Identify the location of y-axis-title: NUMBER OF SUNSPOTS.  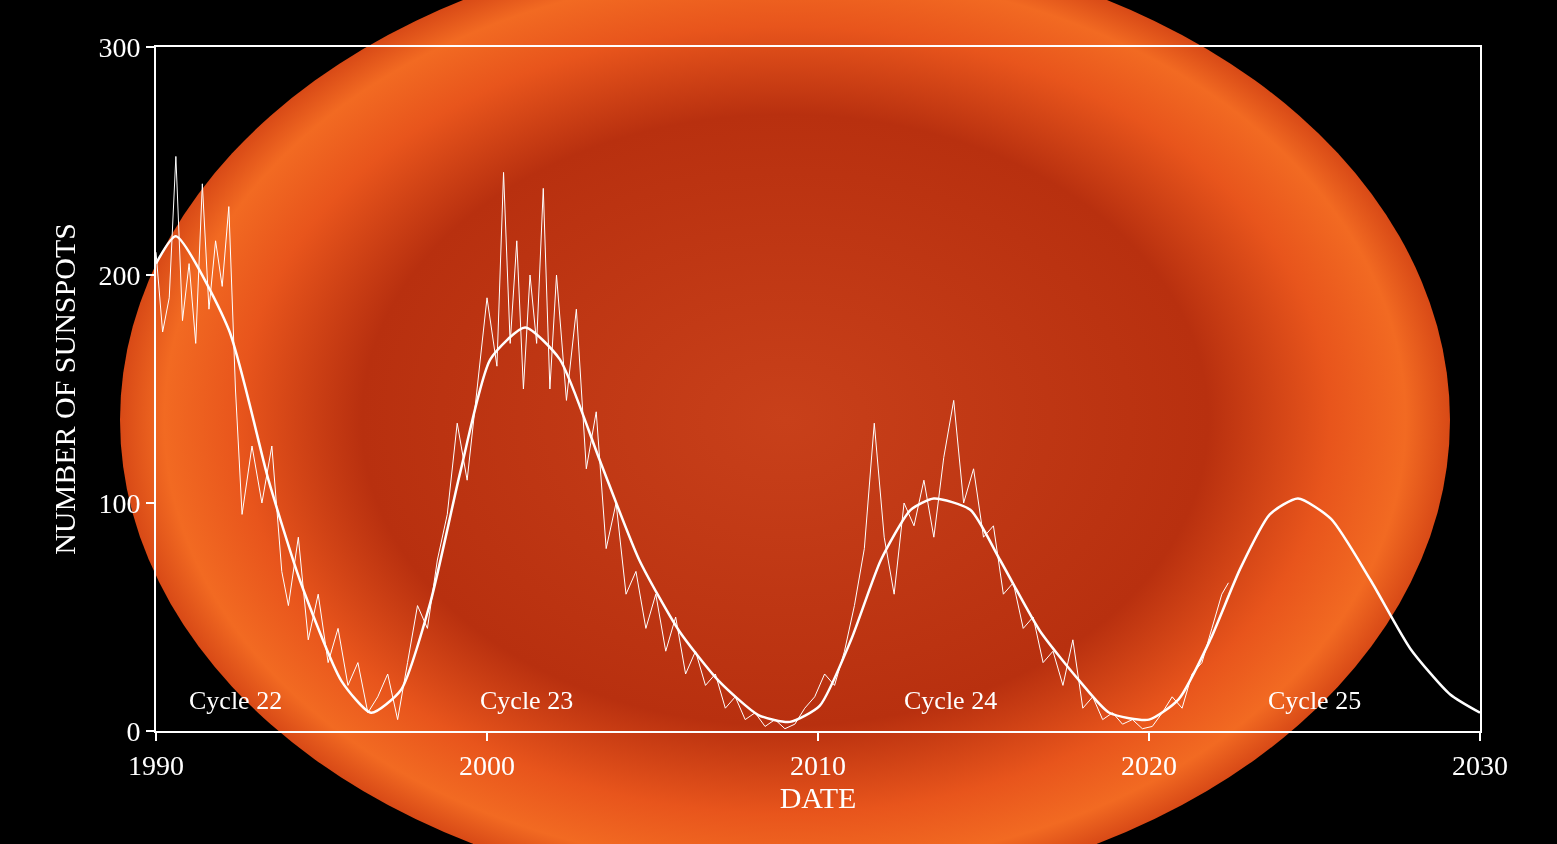
(64, 389).